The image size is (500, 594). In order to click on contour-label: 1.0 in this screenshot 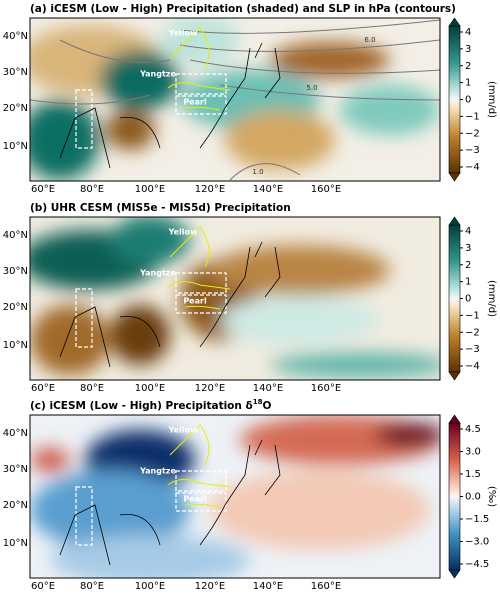, I will do `click(257, 172)`.